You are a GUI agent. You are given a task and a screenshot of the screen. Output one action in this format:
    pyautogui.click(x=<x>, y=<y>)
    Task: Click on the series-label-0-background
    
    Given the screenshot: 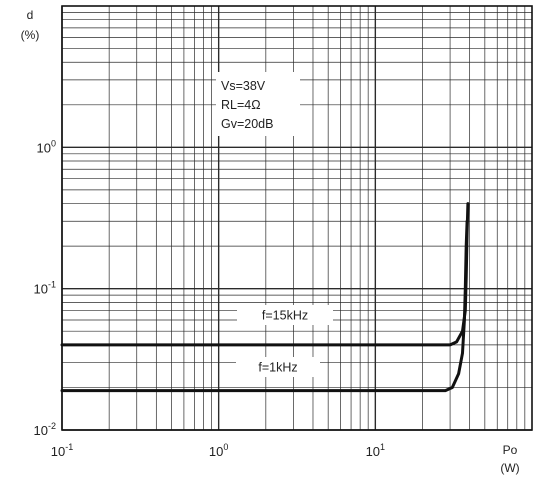 What is the action you would take?
    pyautogui.click(x=285, y=315)
    